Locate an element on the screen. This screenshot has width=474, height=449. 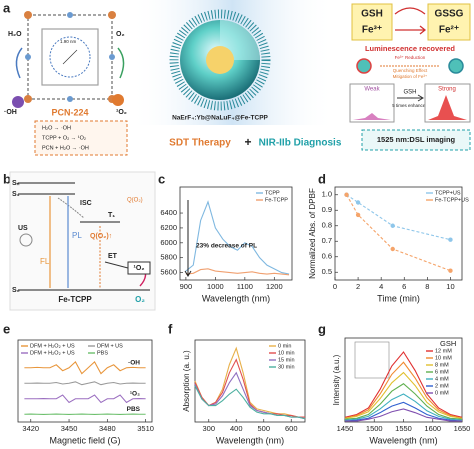
y-tick-label: 0.8 is located at coordinates (327, 225).